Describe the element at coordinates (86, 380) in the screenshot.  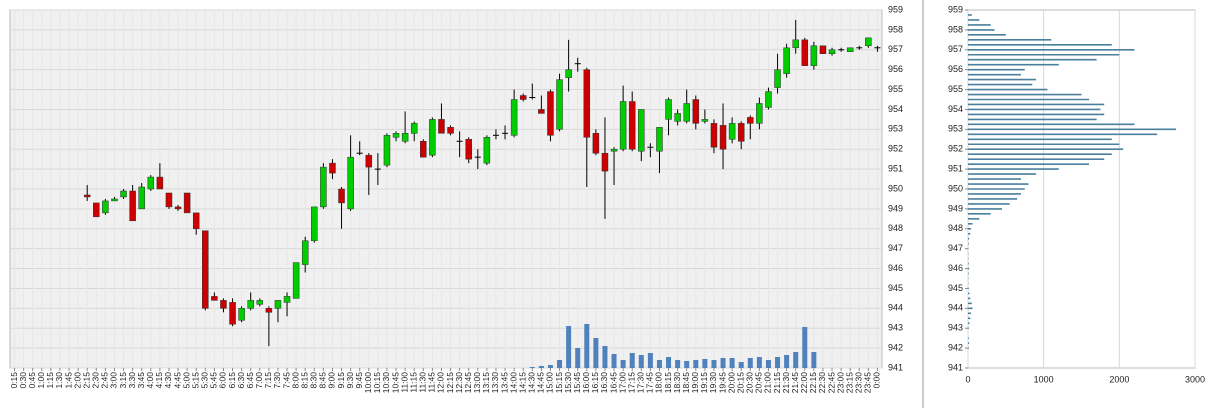
I see `x-tick-label: 2:15` at that location.